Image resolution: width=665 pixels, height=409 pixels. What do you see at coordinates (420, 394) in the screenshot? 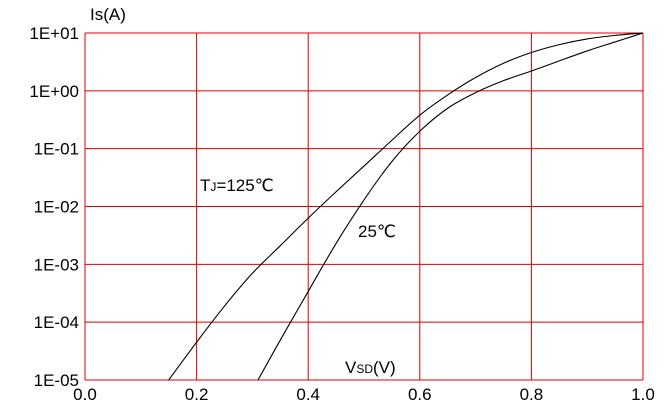
I see `x-tick-label: 0.6` at bounding box center [420, 394].